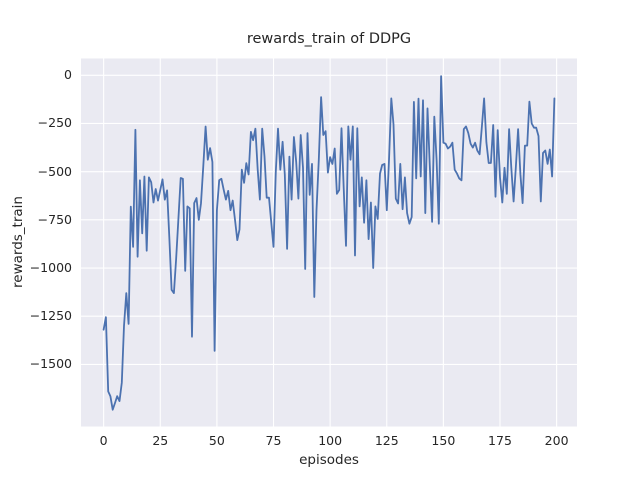 The width and height of the screenshot is (640, 480). Describe the element at coordinates (54, 219) in the screenshot. I see `y-tick-label: −750` at that location.